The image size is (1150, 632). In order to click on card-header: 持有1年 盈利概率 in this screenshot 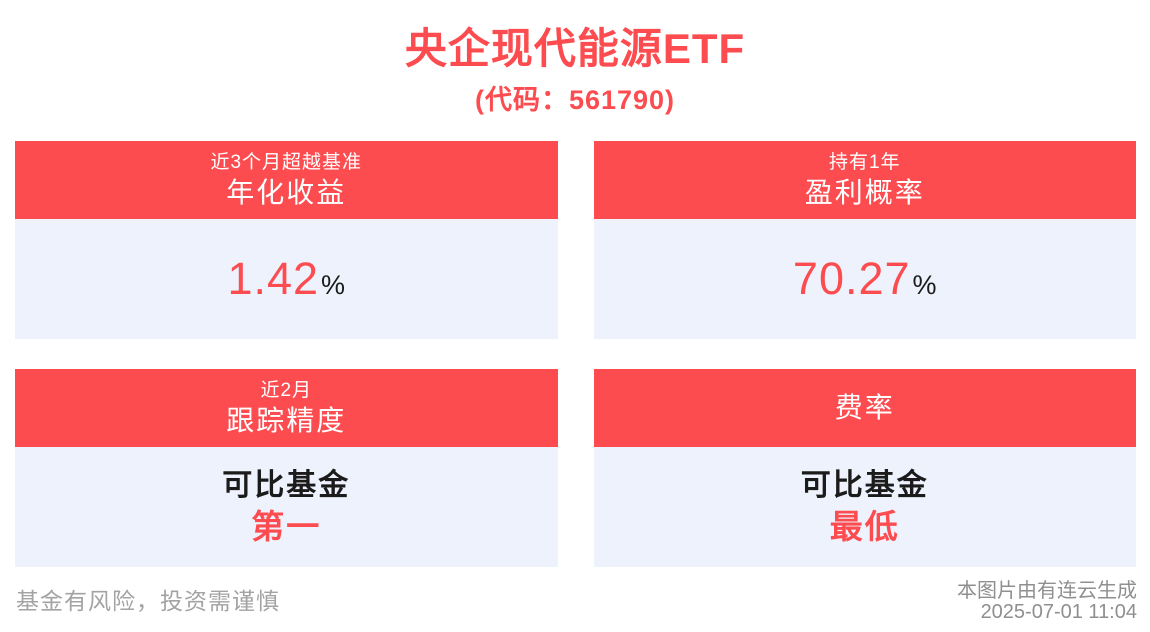, I will do `click(864, 180)`.